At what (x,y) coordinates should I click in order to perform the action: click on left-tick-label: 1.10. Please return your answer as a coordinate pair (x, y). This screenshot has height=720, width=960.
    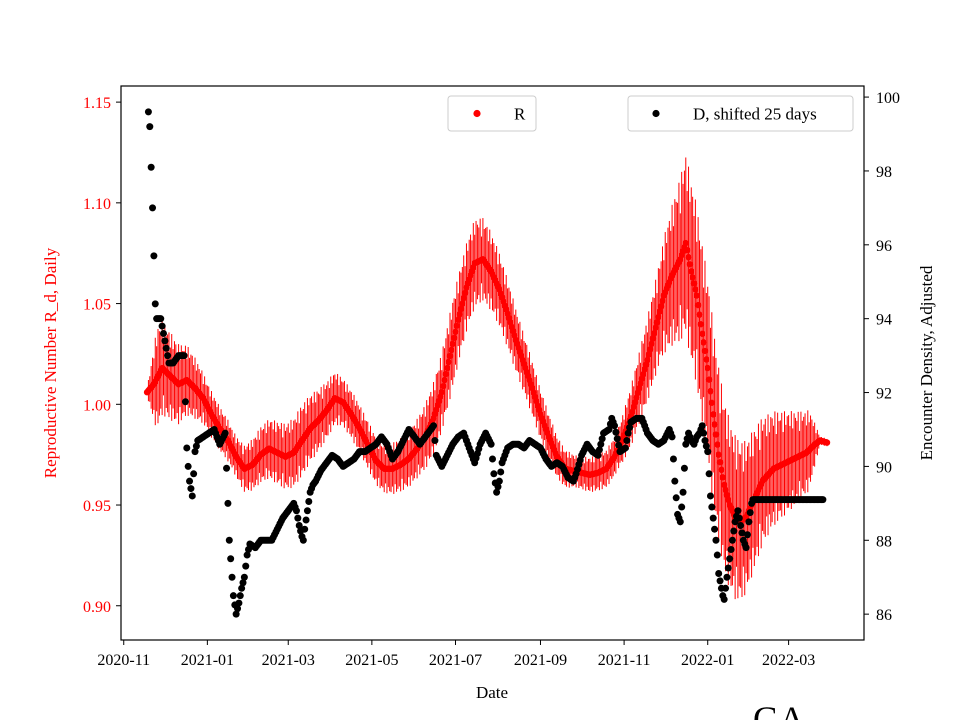
    Looking at the image, I should click on (97, 204).